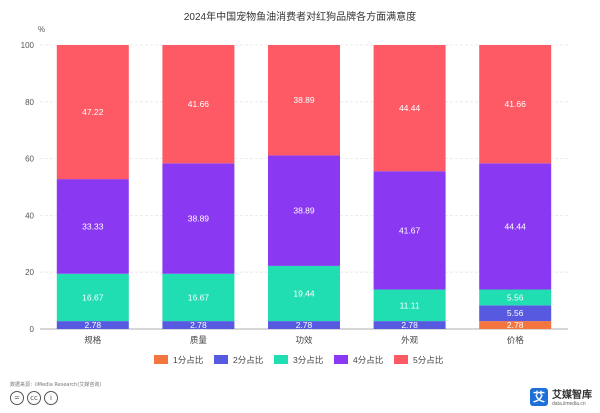  Describe the element at coordinates (32, 329) in the screenshot. I see `y-tick-label: 0` at that location.